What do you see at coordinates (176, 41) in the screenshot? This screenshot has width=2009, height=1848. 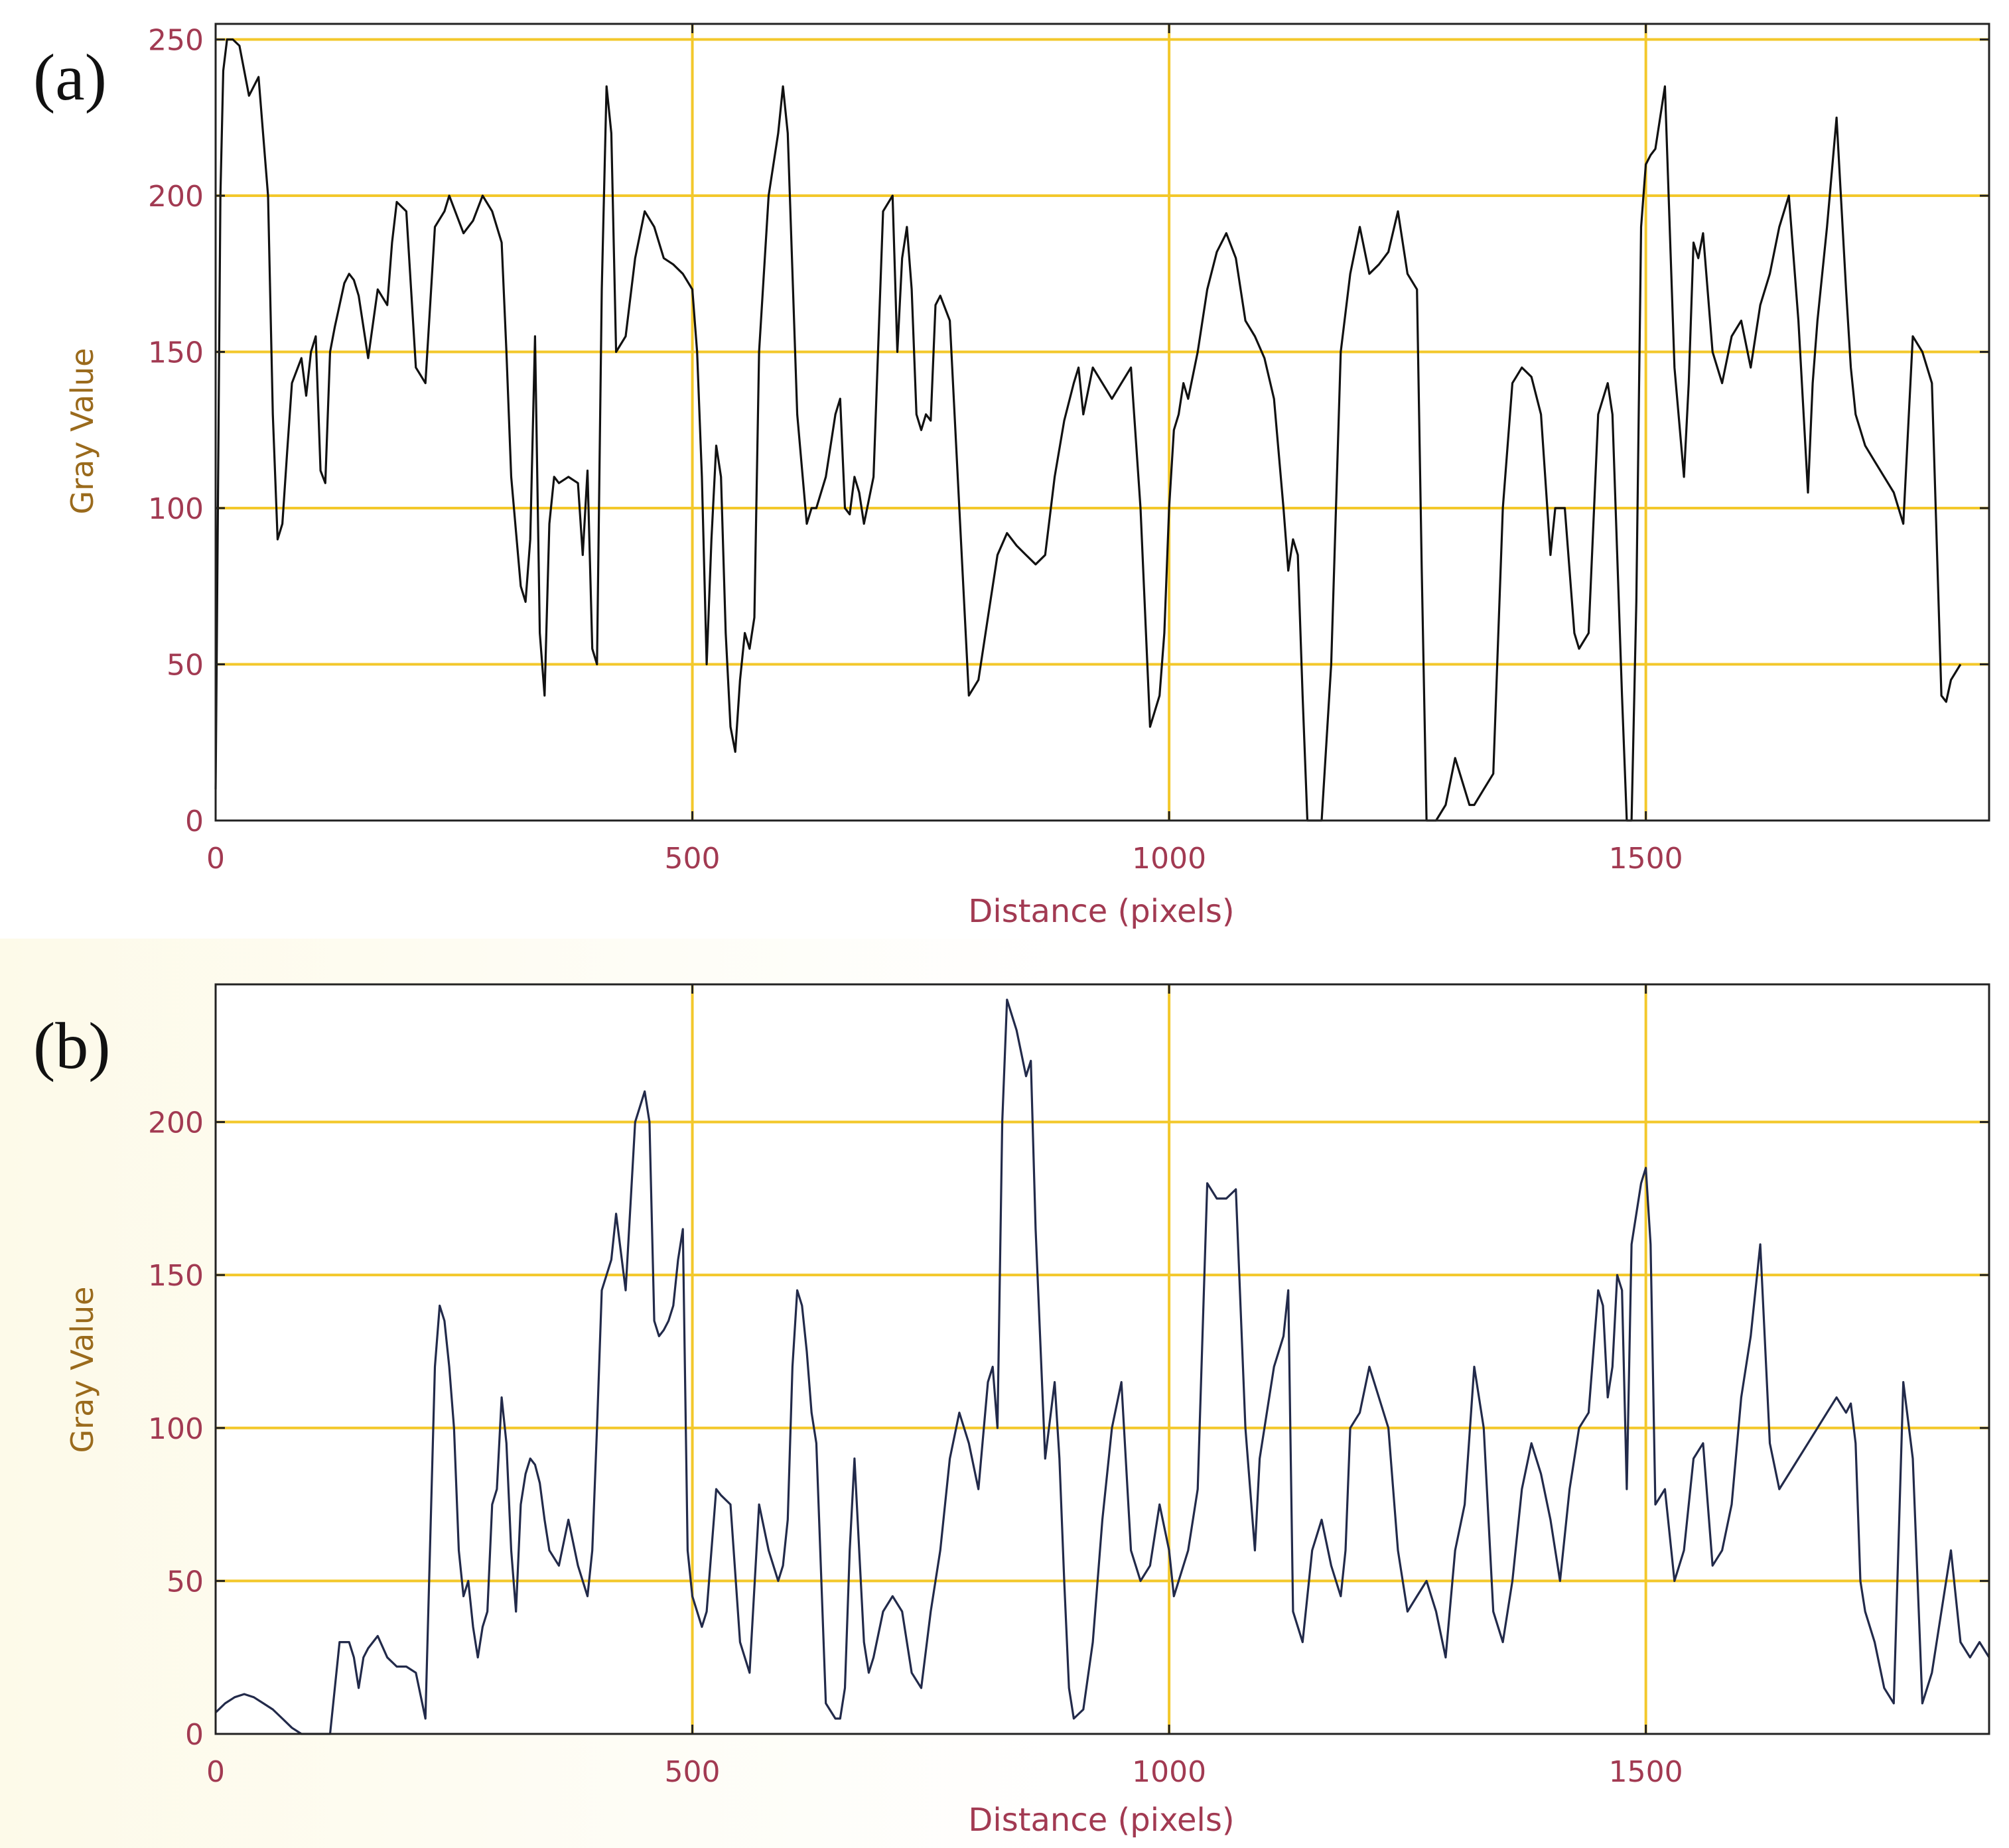 I see `y-tick-label: 250` at bounding box center [176, 41].